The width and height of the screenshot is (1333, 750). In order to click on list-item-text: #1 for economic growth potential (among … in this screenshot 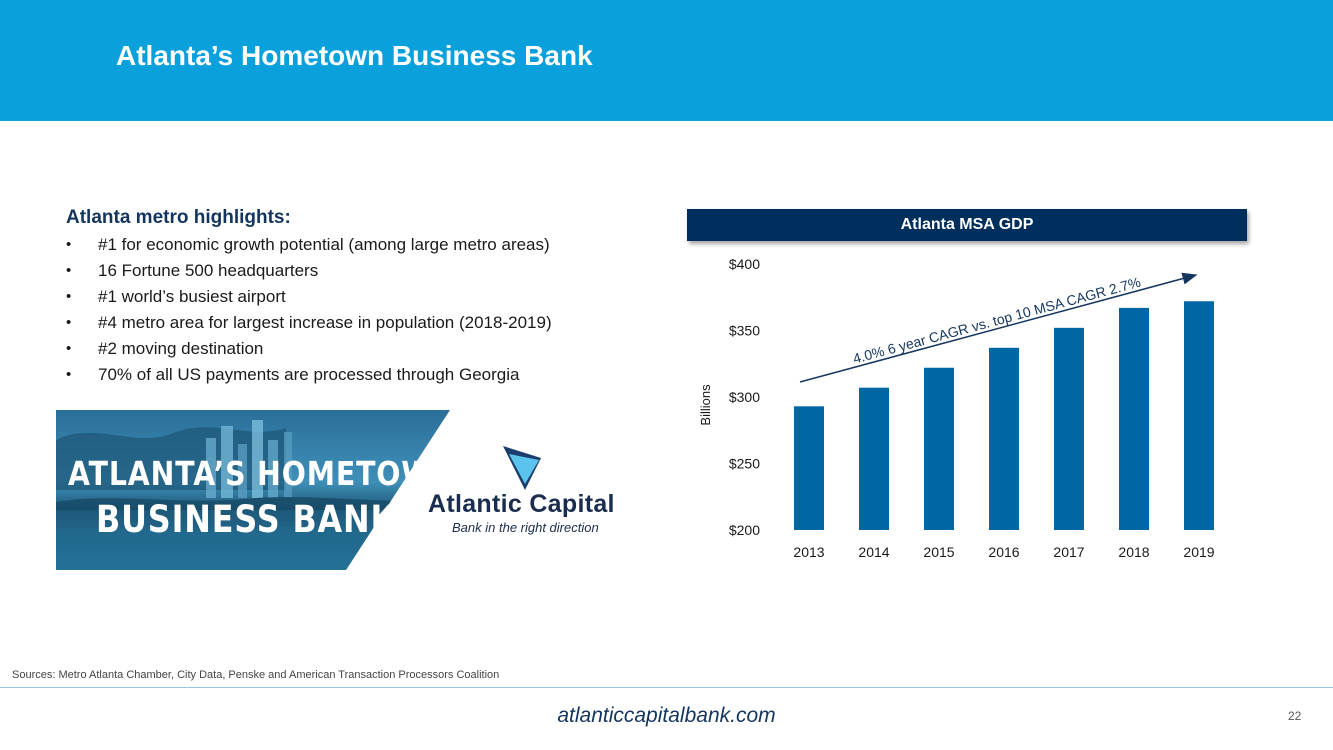, I will do `click(324, 244)`.